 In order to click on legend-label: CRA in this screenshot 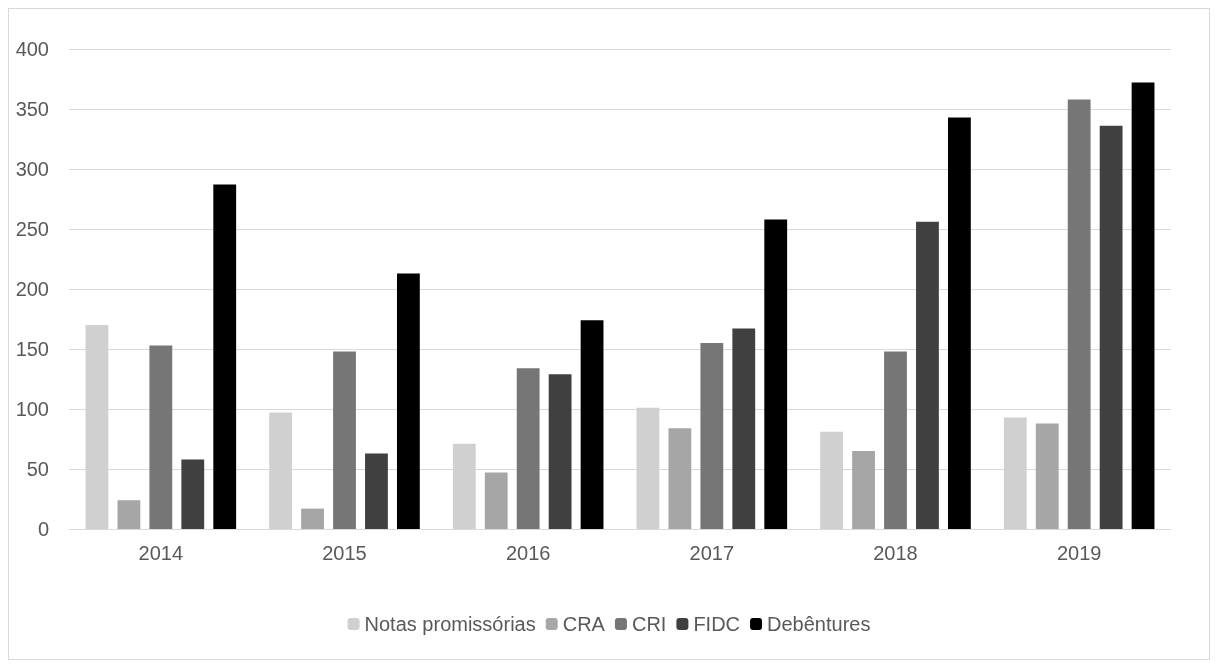, I will do `click(584, 624)`.